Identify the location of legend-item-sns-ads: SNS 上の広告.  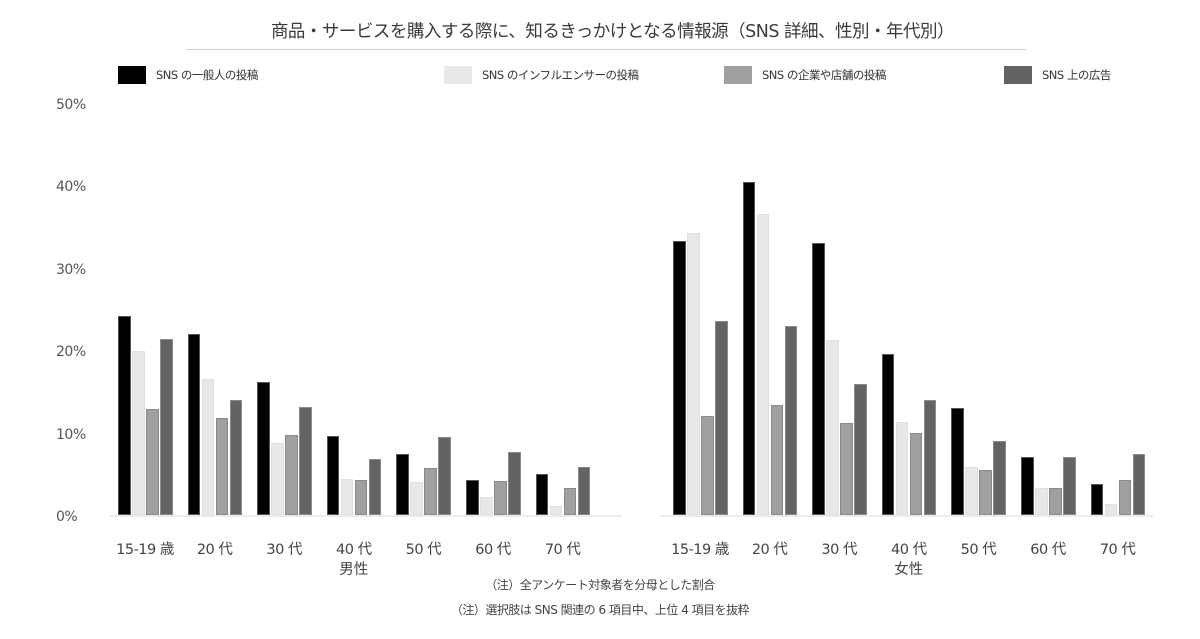
(1057, 75).